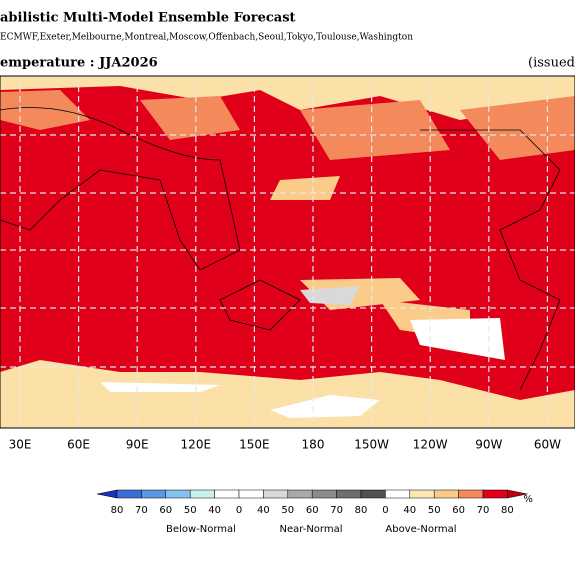  I want to click on legend-group: Near-Normal, so click(310, 529).